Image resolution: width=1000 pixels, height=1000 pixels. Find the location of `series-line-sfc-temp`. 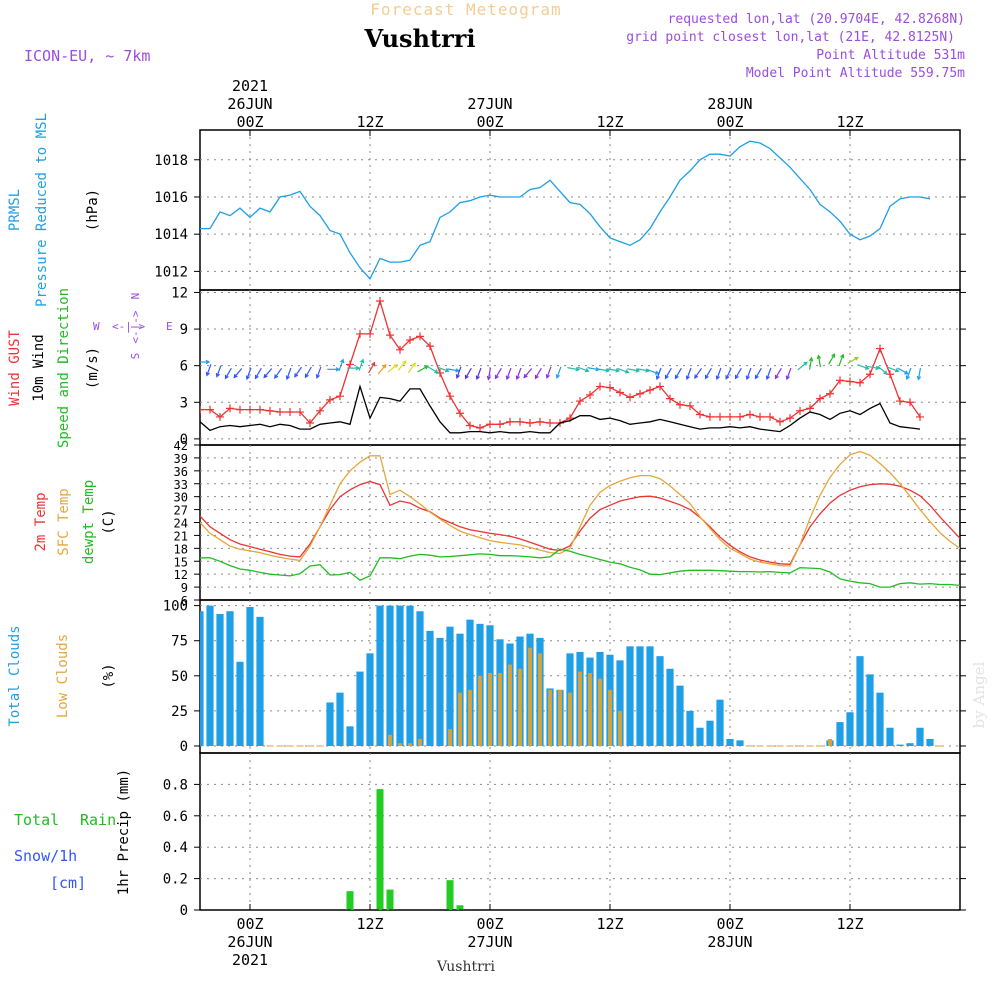

series-line-sfc-temp is located at coordinates (580, 508).